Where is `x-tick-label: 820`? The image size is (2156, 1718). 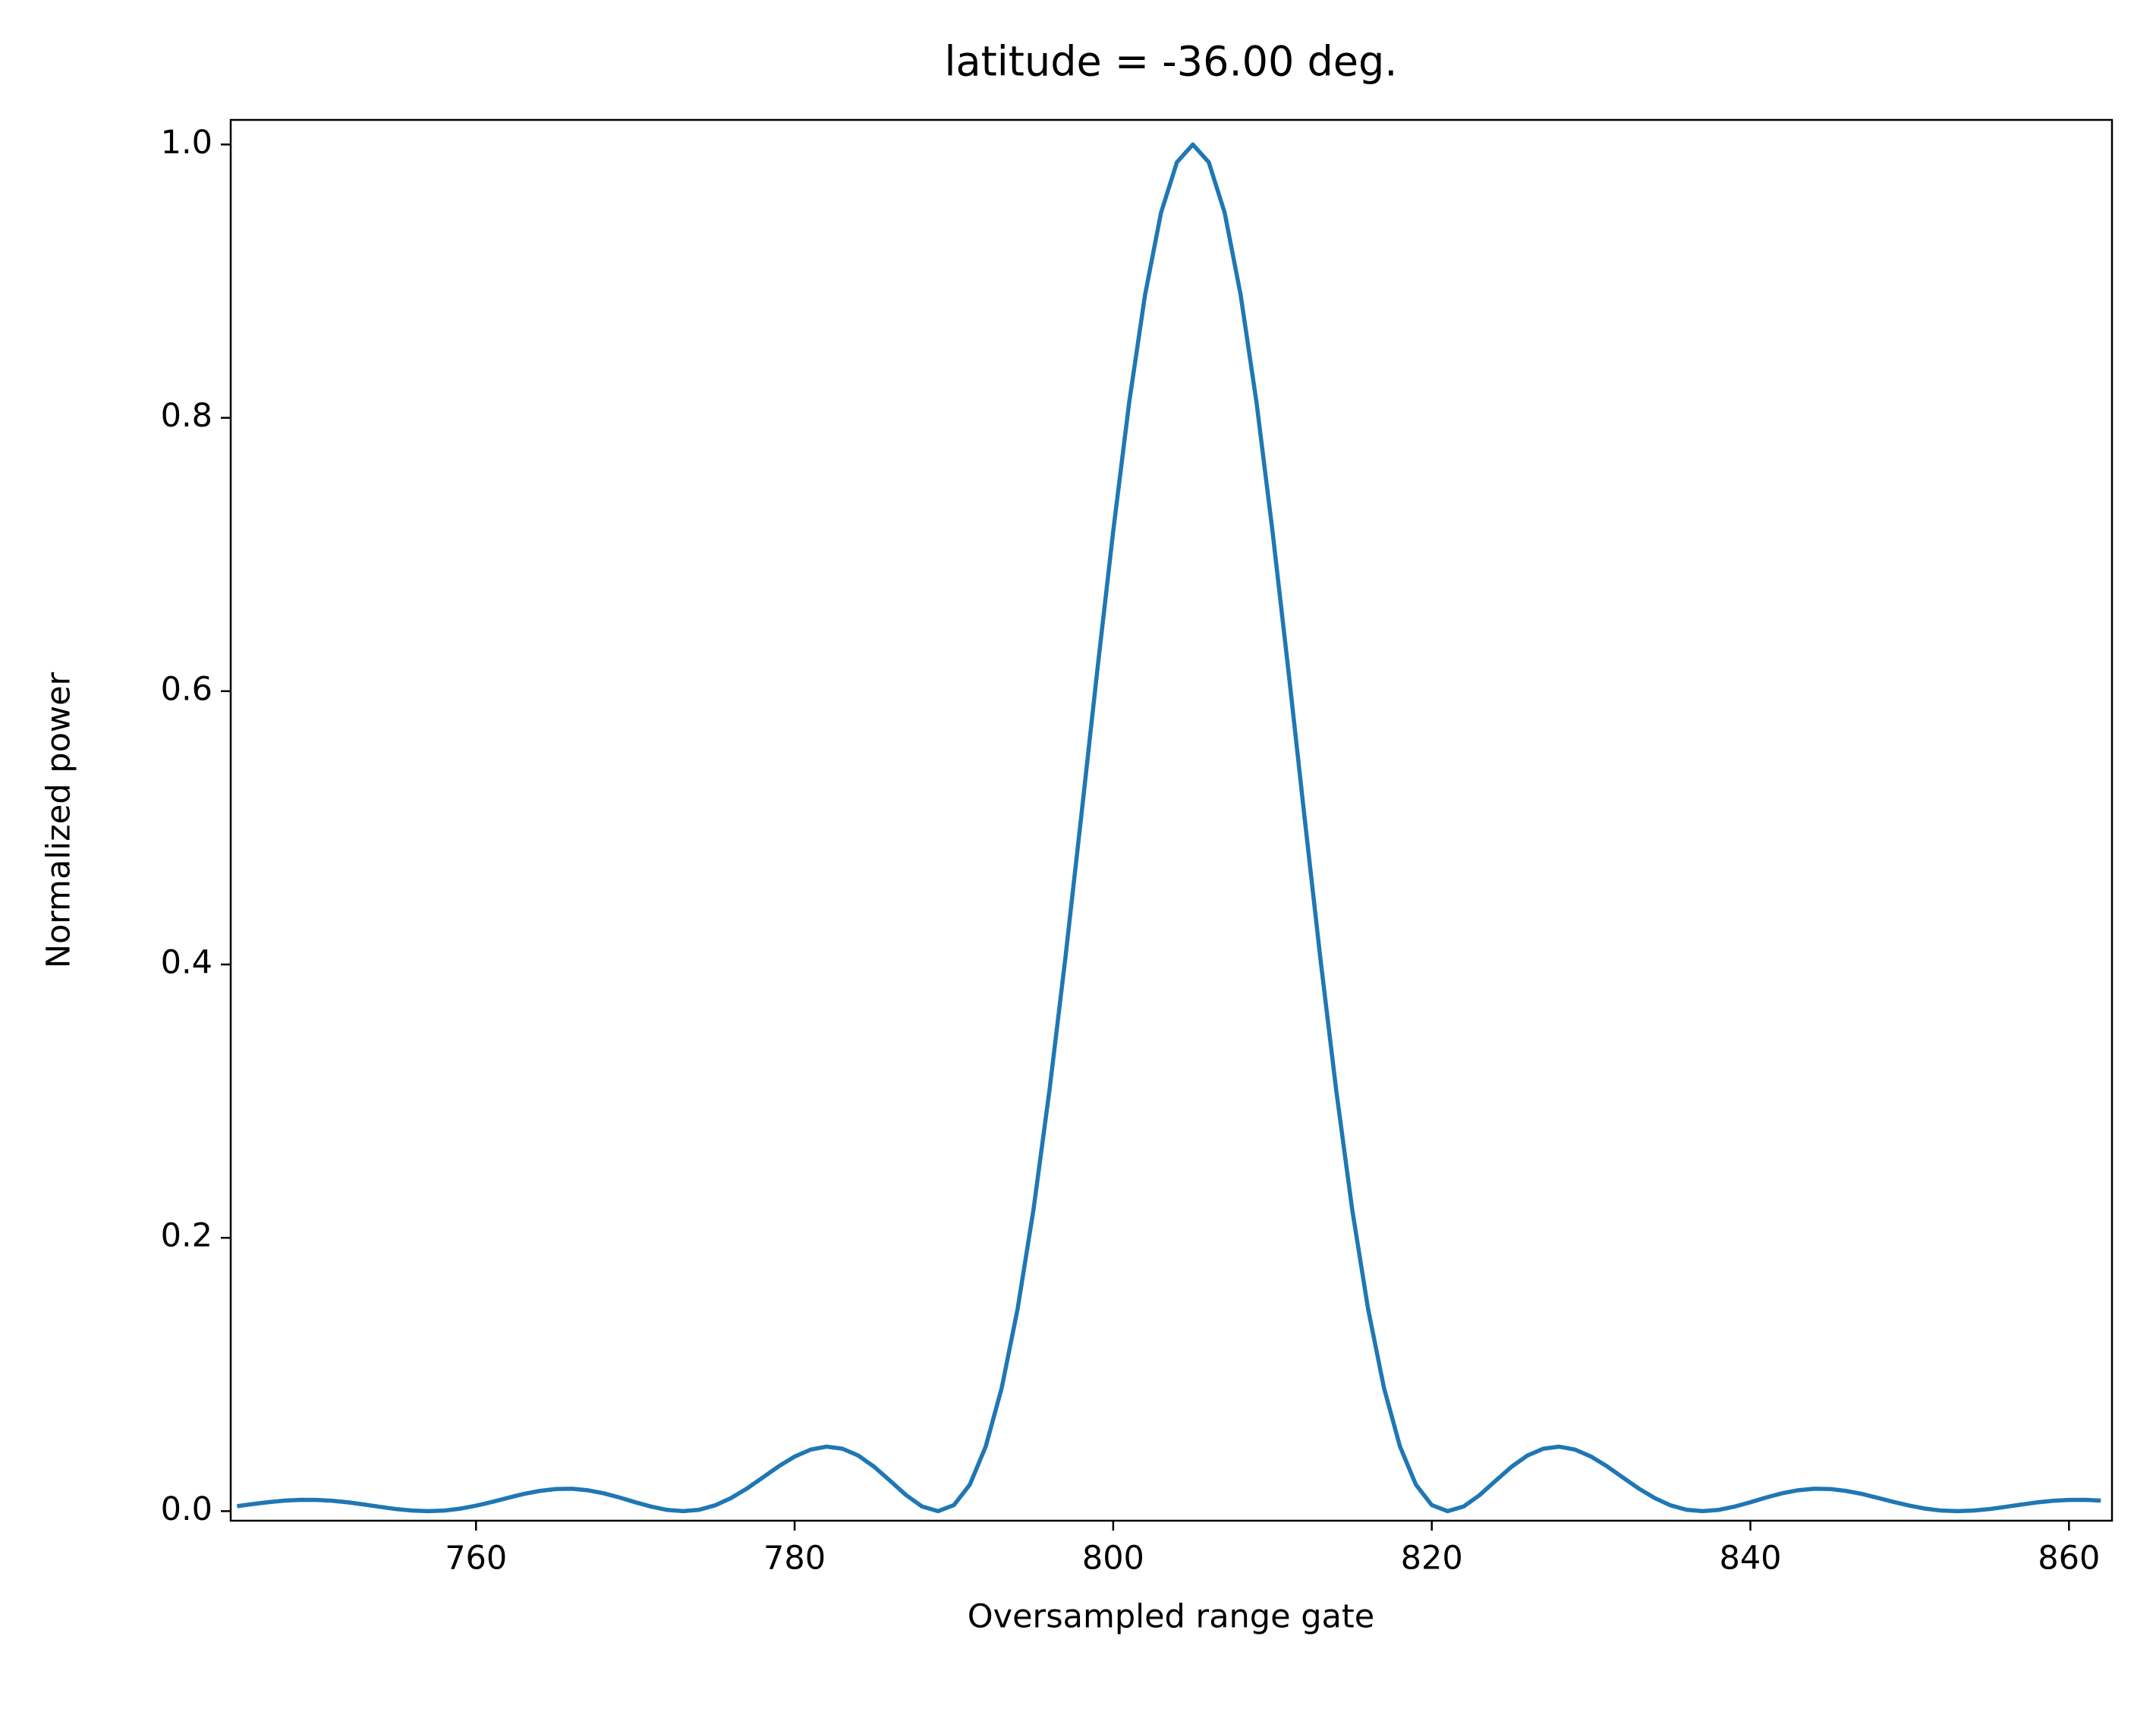
x-tick-label: 820 is located at coordinates (1432, 1559).